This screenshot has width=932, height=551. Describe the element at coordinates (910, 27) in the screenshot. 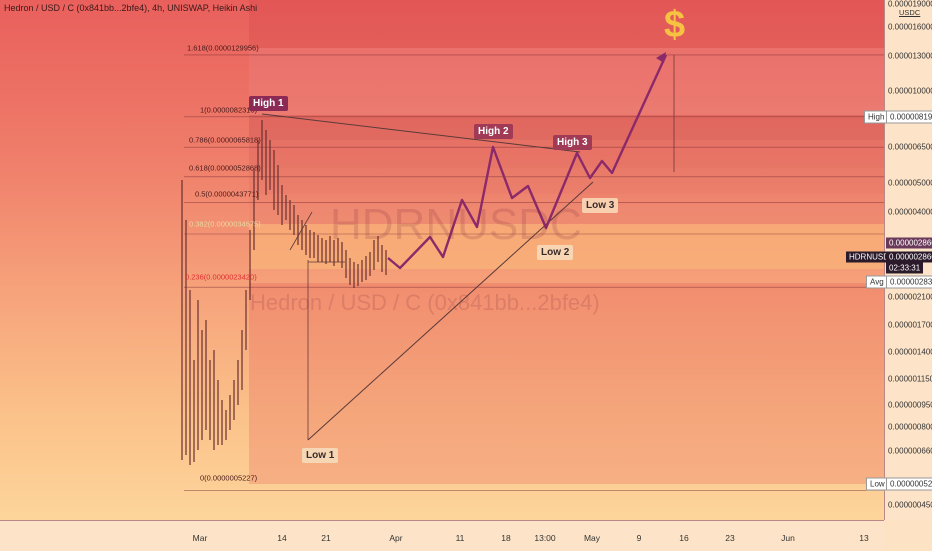

I see `price-tick: 0.0000160000` at that location.